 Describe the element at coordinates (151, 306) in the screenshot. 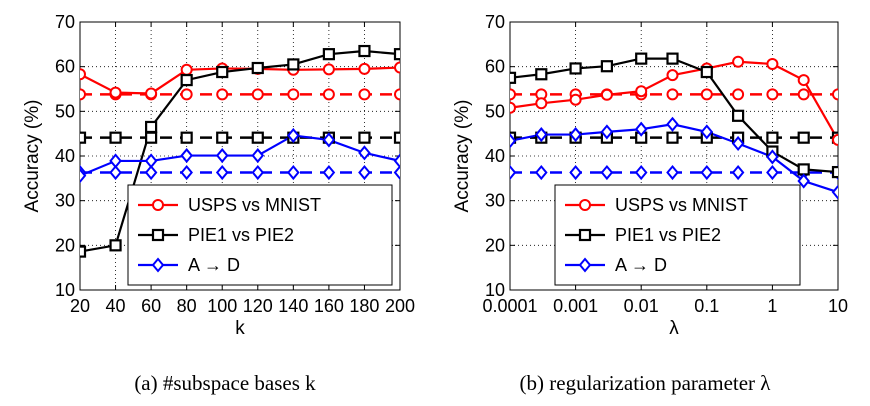

I see `x-tick-label: 60` at that location.